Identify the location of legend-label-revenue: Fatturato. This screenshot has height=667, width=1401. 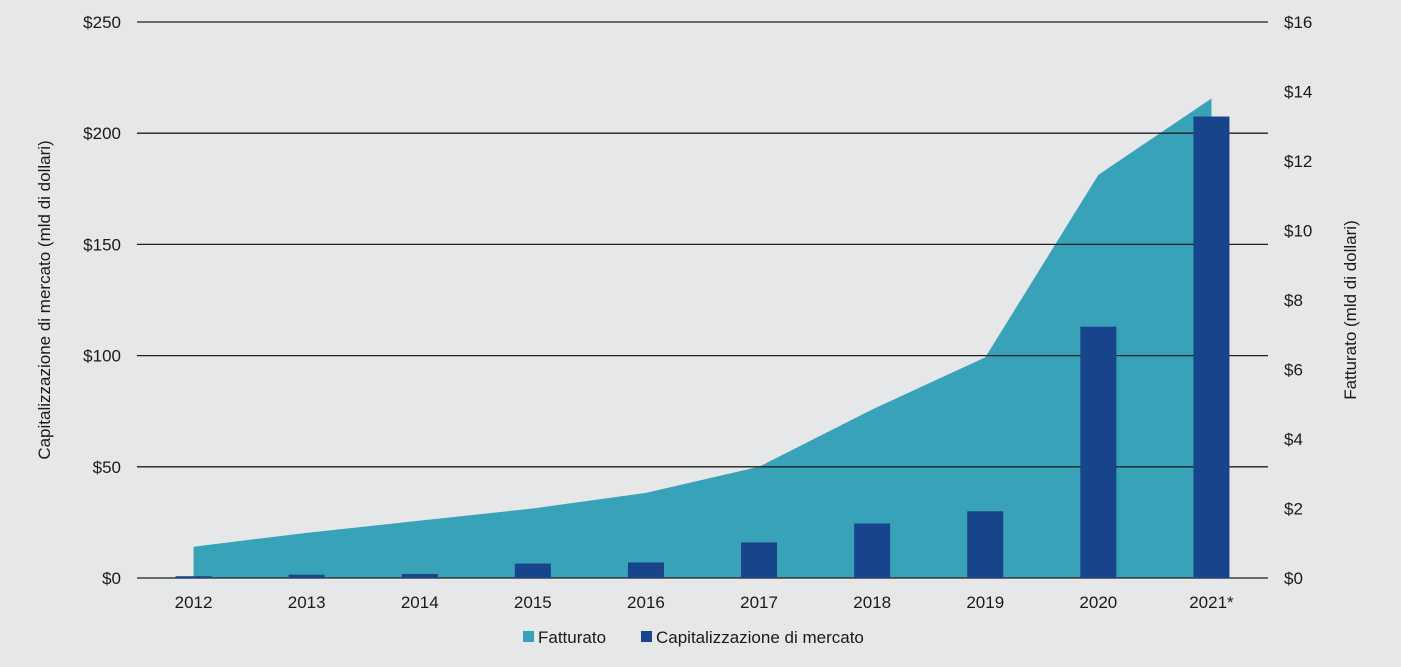
(572, 637).